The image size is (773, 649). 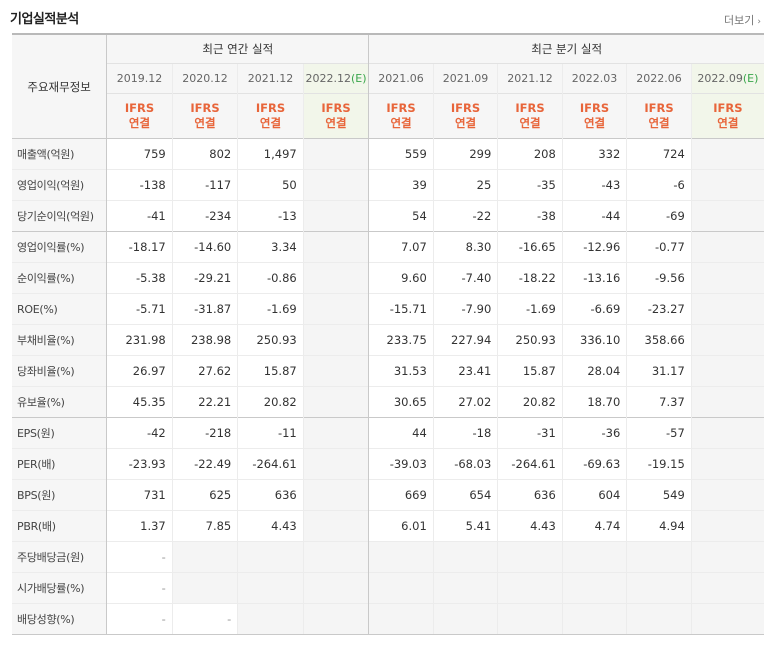 What do you see at coordinates (270, 78) in the screenshot?
I see `period-label: 2021.12` at bounding box center [270, 78].